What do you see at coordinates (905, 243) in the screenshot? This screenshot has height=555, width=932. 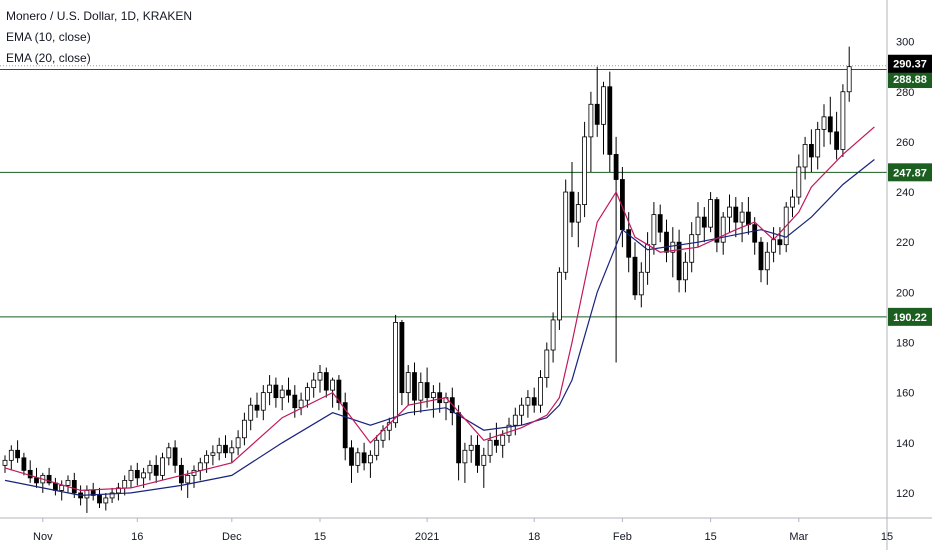 I see `y-tick-label: 220` at bounding box center [905, 243].